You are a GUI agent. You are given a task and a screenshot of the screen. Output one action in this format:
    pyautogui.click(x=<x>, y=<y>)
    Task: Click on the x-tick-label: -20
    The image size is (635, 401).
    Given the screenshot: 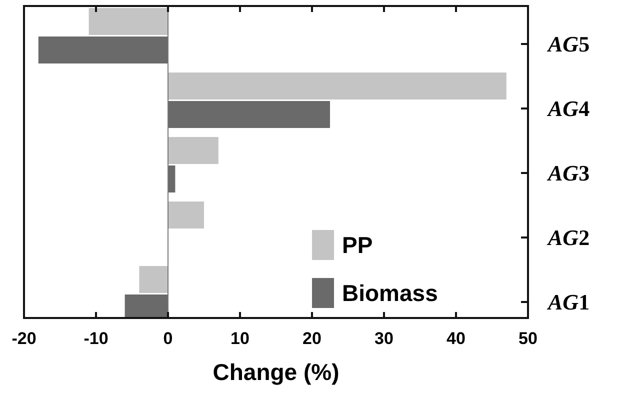 What is the action you would take?
    pyautogui.click(x=24, y=338)
    